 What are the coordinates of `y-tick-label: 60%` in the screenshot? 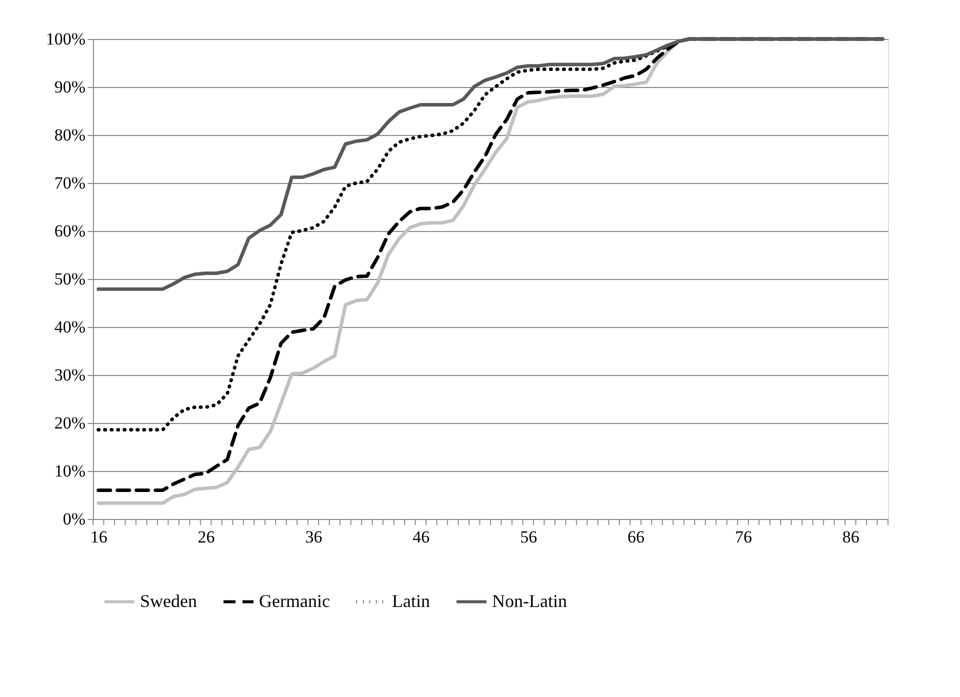 It's located at (70, 231).